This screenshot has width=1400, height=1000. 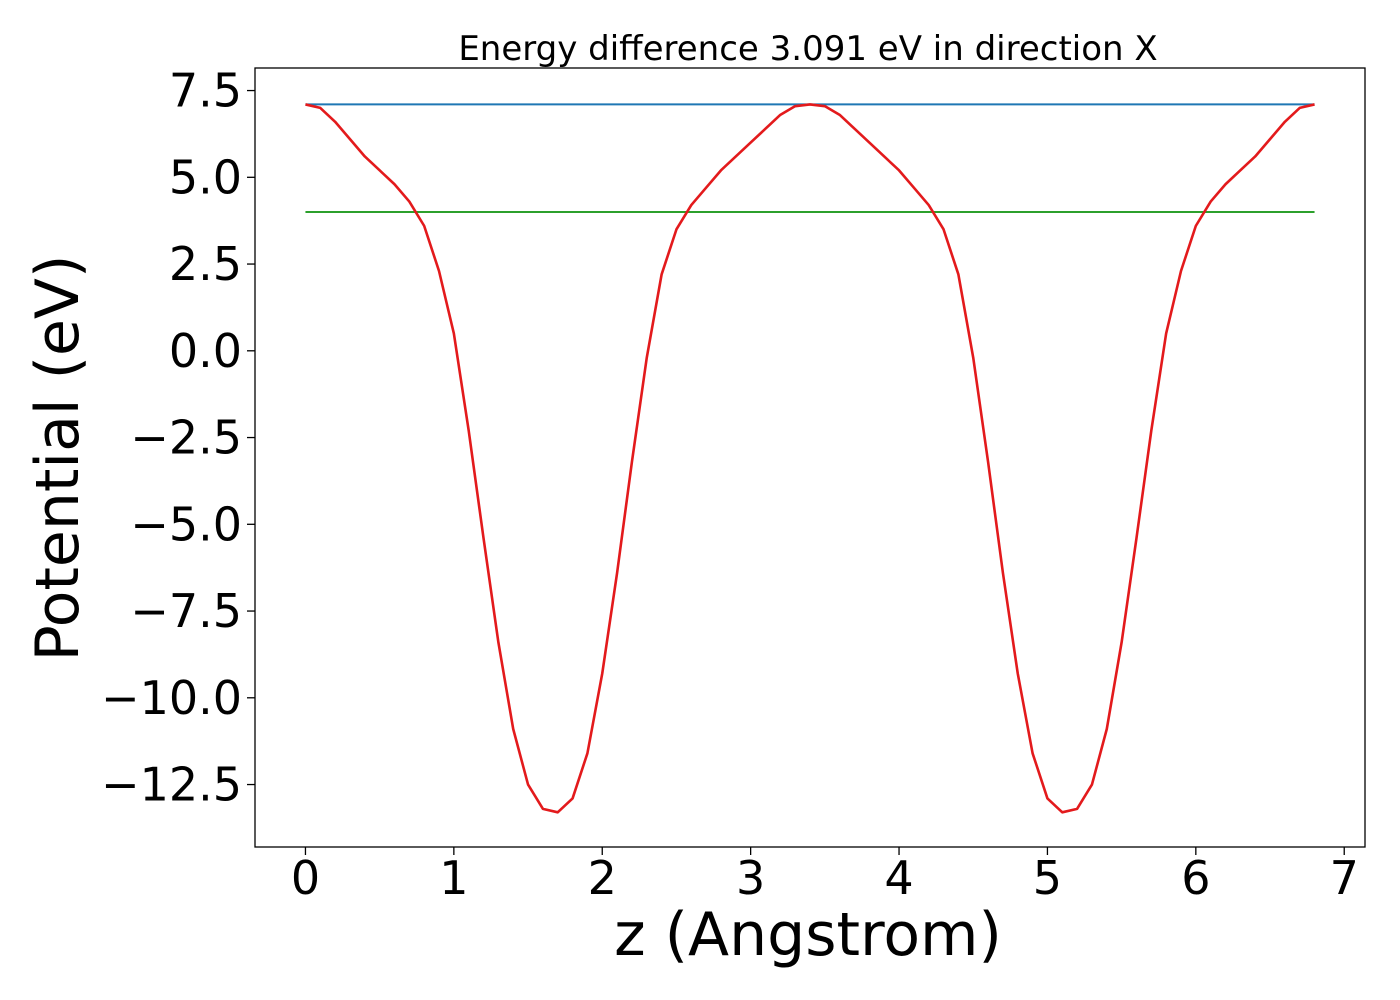 I want to click on y-ticks: 7.5 5.0 2.5 0.0 −2.5 −5.0 −7.5 −10.0 −12.5, so click(x=178, y=438).